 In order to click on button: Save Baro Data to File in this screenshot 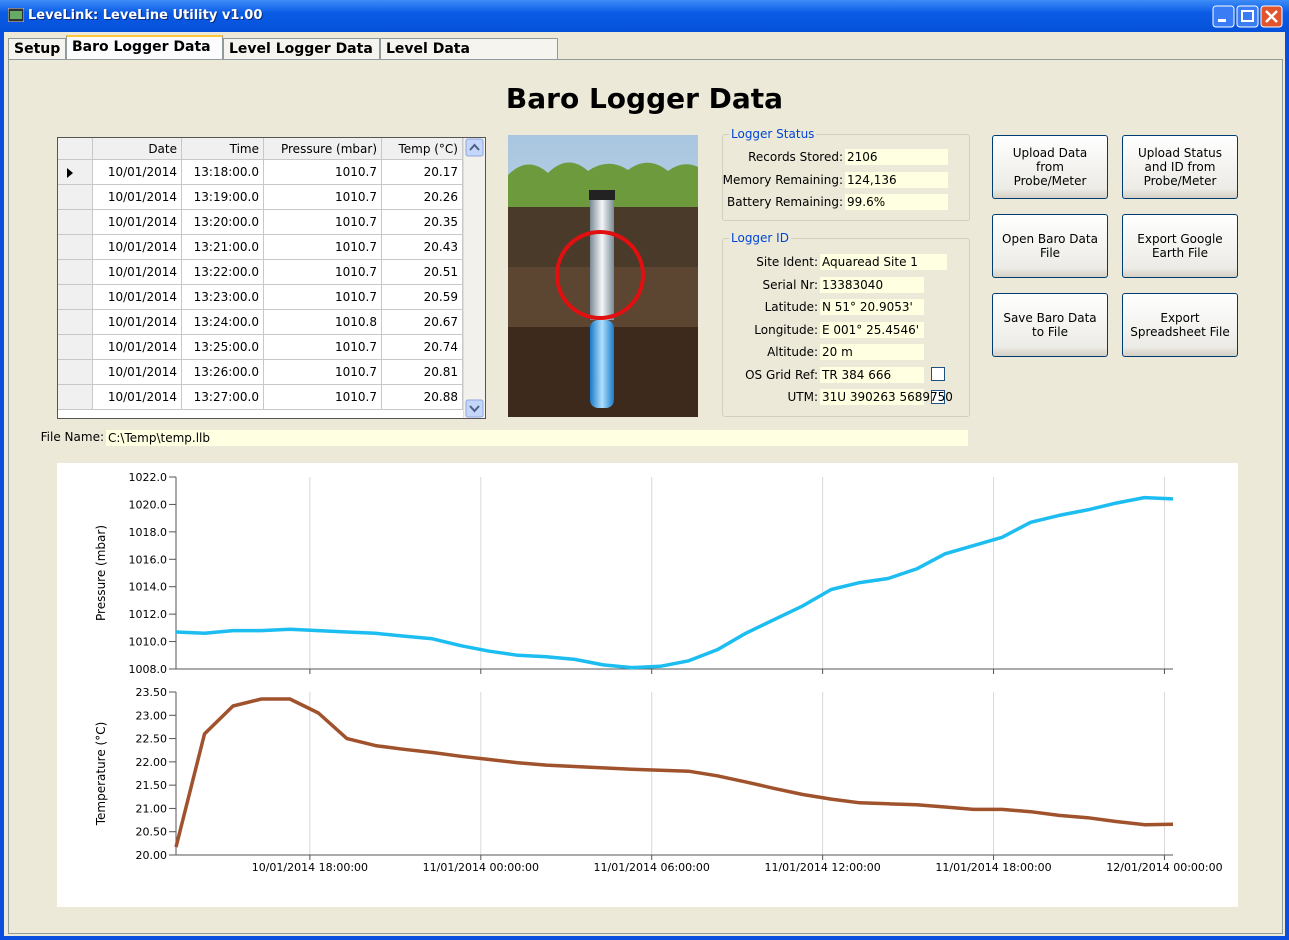, I will do `click(1050, 325)`.